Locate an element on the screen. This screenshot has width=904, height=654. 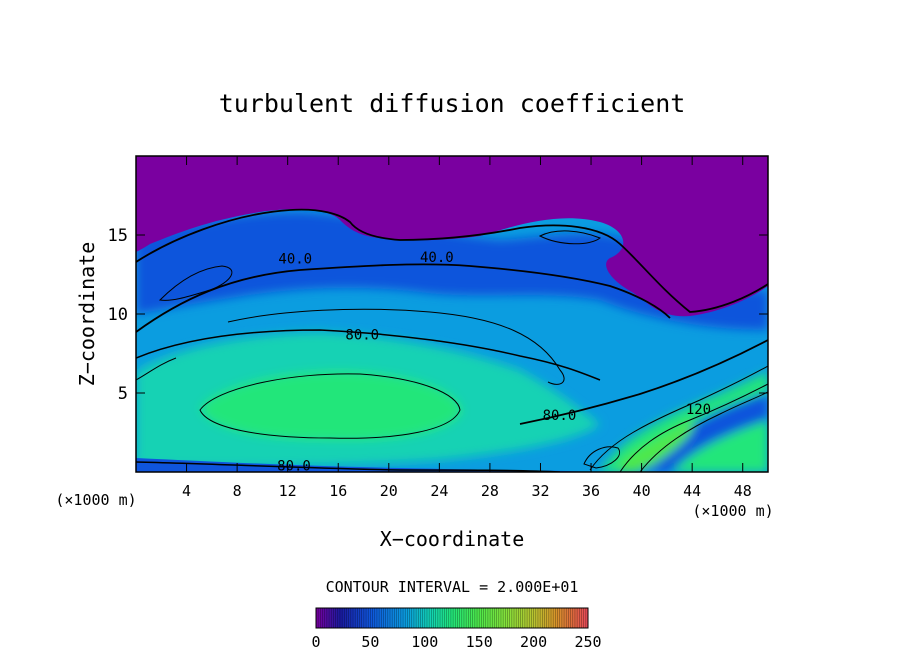
x-unit-right: (×1000 m) is located at coordinates (732, 511).